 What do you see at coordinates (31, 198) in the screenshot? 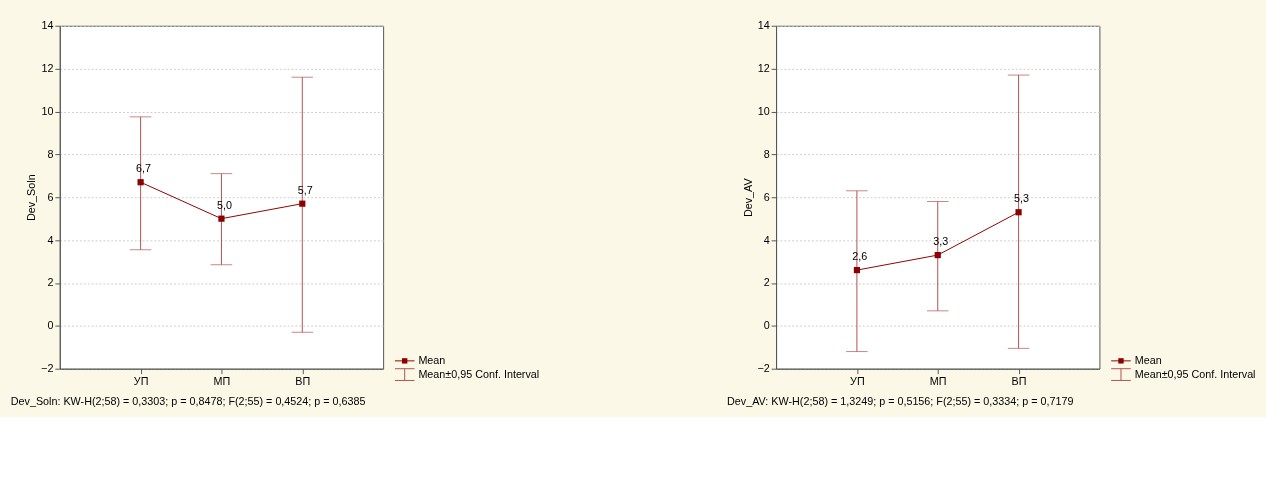
I see `y-axis-title: Dev_Soln` at bounding box center [31, 198].